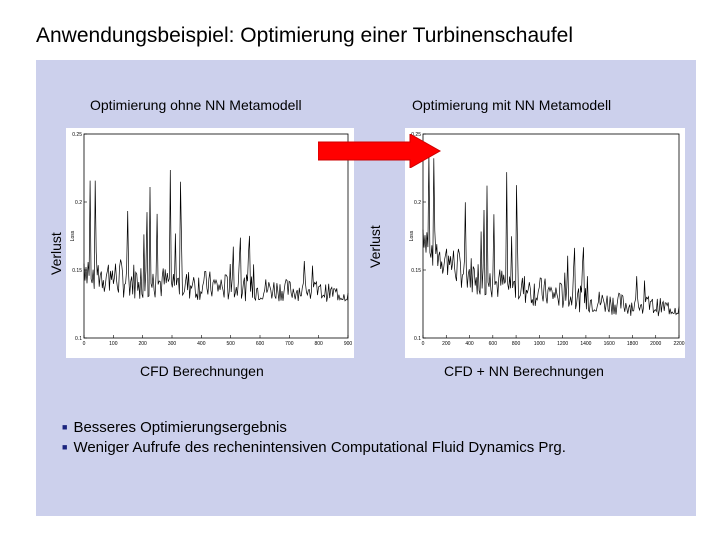 The height and width of the screenshot is (540, 720). What do you see at coordinates (609, 344) in the screenshot?
I see `x-tick-label: 1600` at bounding box center [609, 344].